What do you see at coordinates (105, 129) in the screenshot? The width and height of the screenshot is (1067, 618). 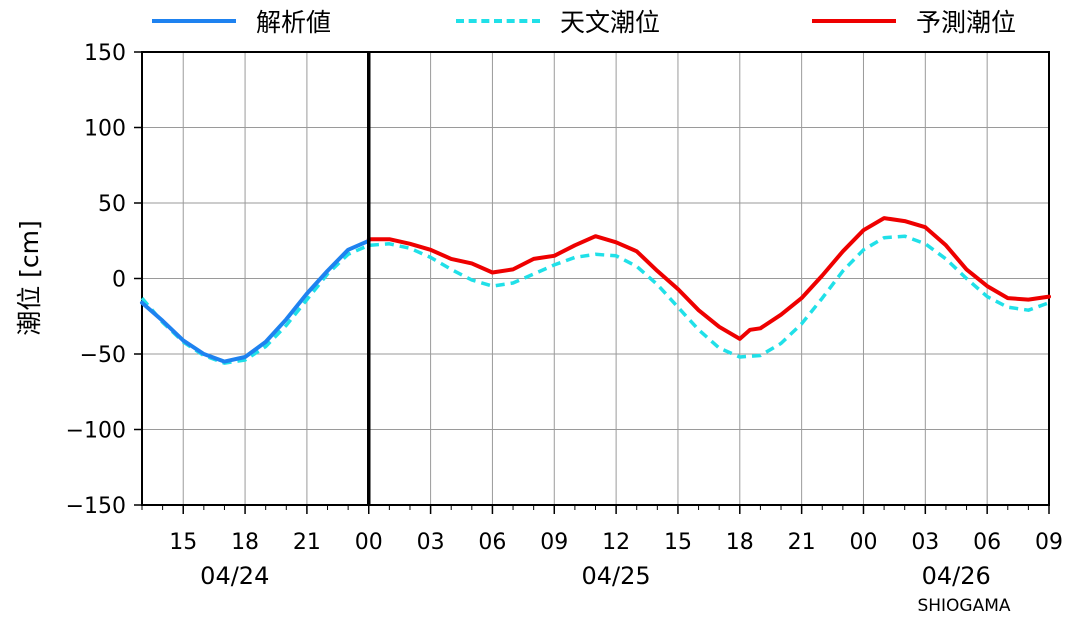 I see `y-tick-label: 100` at bounding box center [105, 129].